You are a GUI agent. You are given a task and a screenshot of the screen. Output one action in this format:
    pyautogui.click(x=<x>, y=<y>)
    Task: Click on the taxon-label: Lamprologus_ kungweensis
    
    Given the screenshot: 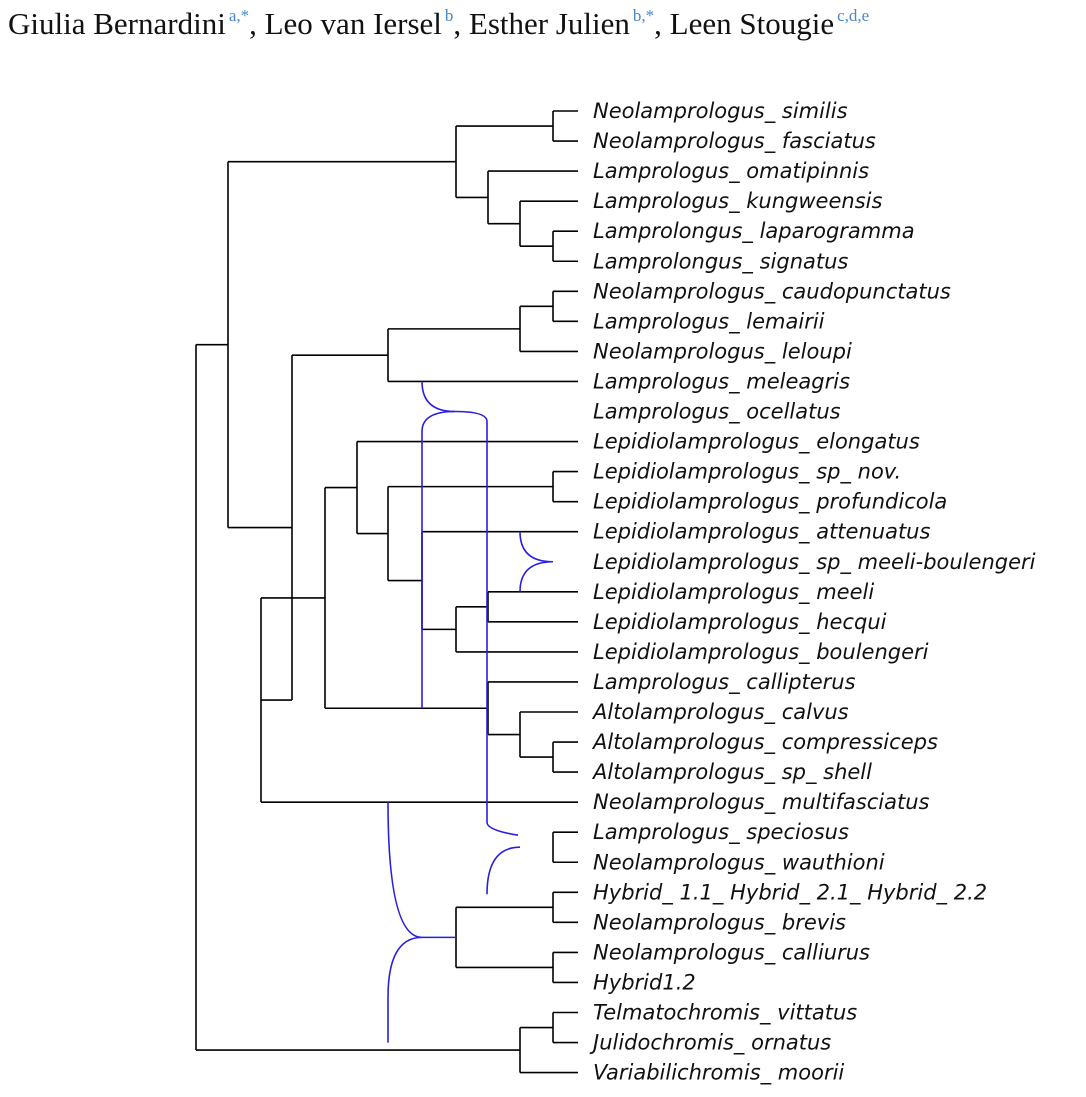 What is the action you would take?
    pyautogui.click(x=737, y=201)
    